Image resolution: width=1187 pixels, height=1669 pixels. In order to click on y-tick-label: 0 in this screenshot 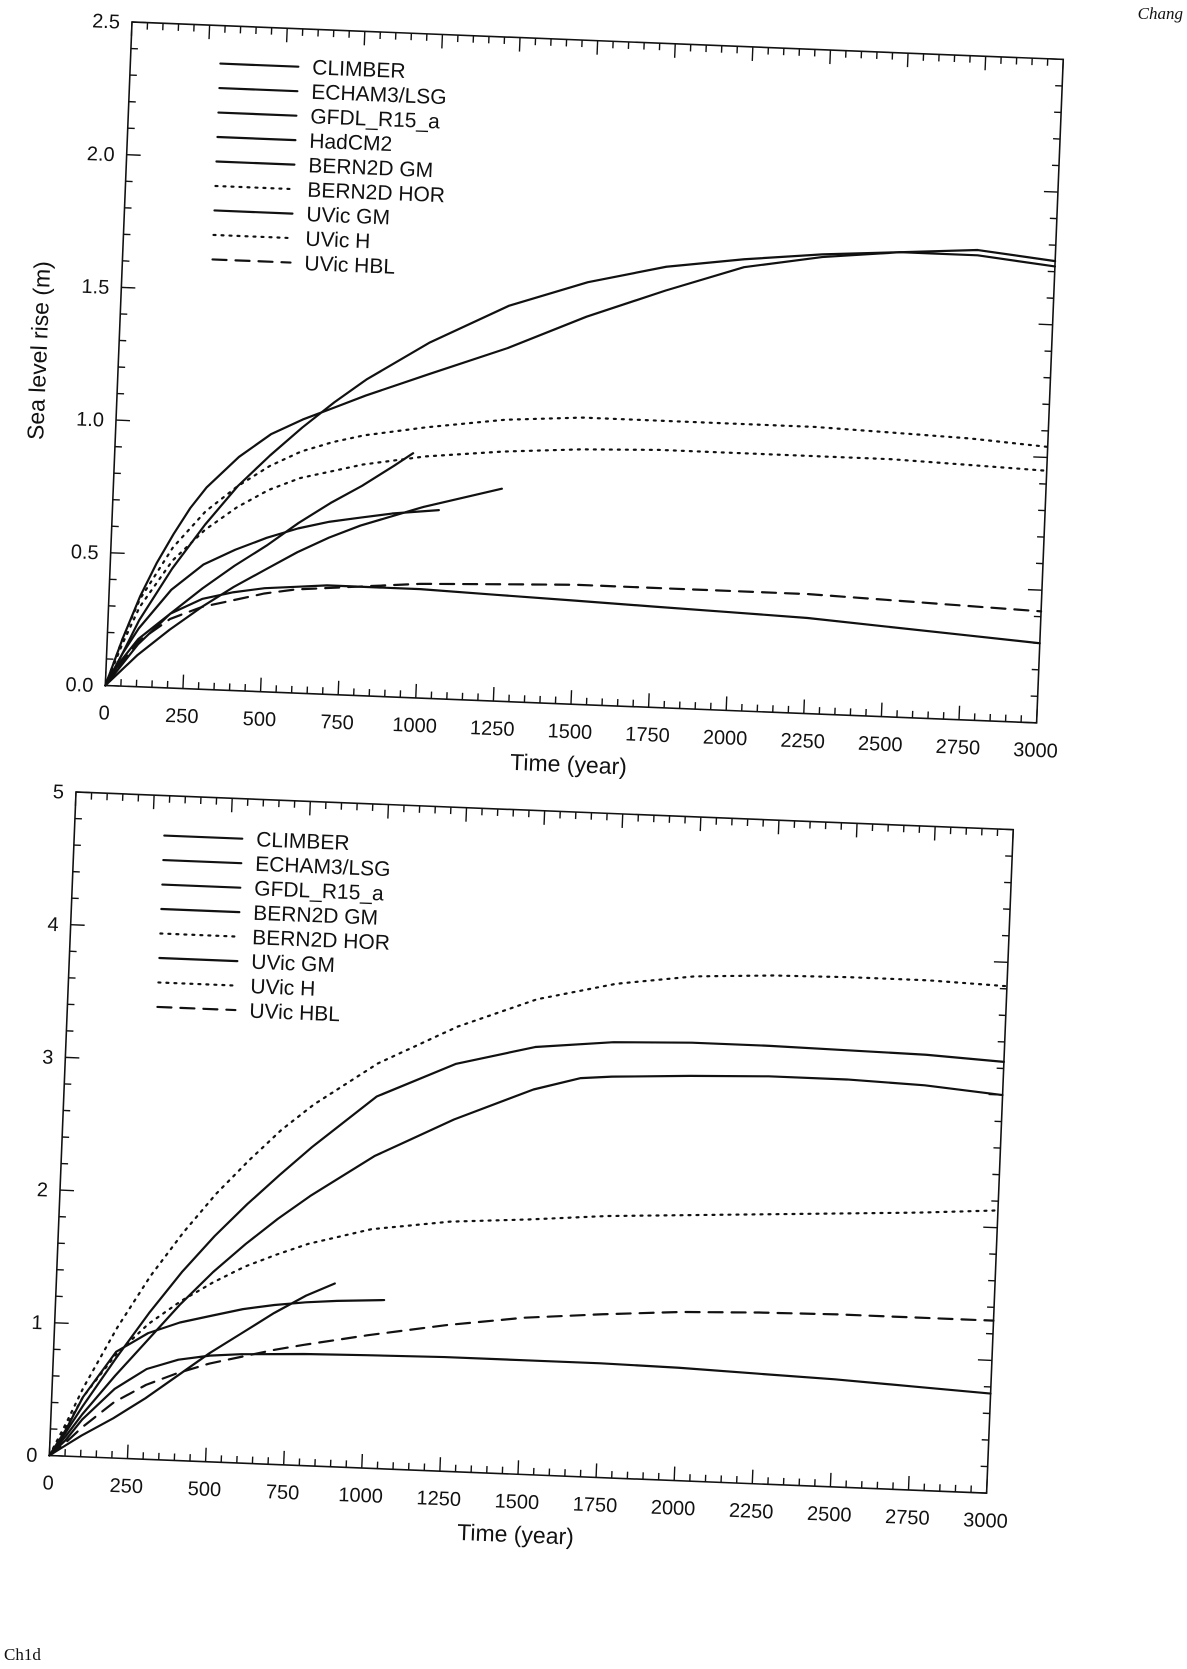, I will do `click(32, 1456)`.